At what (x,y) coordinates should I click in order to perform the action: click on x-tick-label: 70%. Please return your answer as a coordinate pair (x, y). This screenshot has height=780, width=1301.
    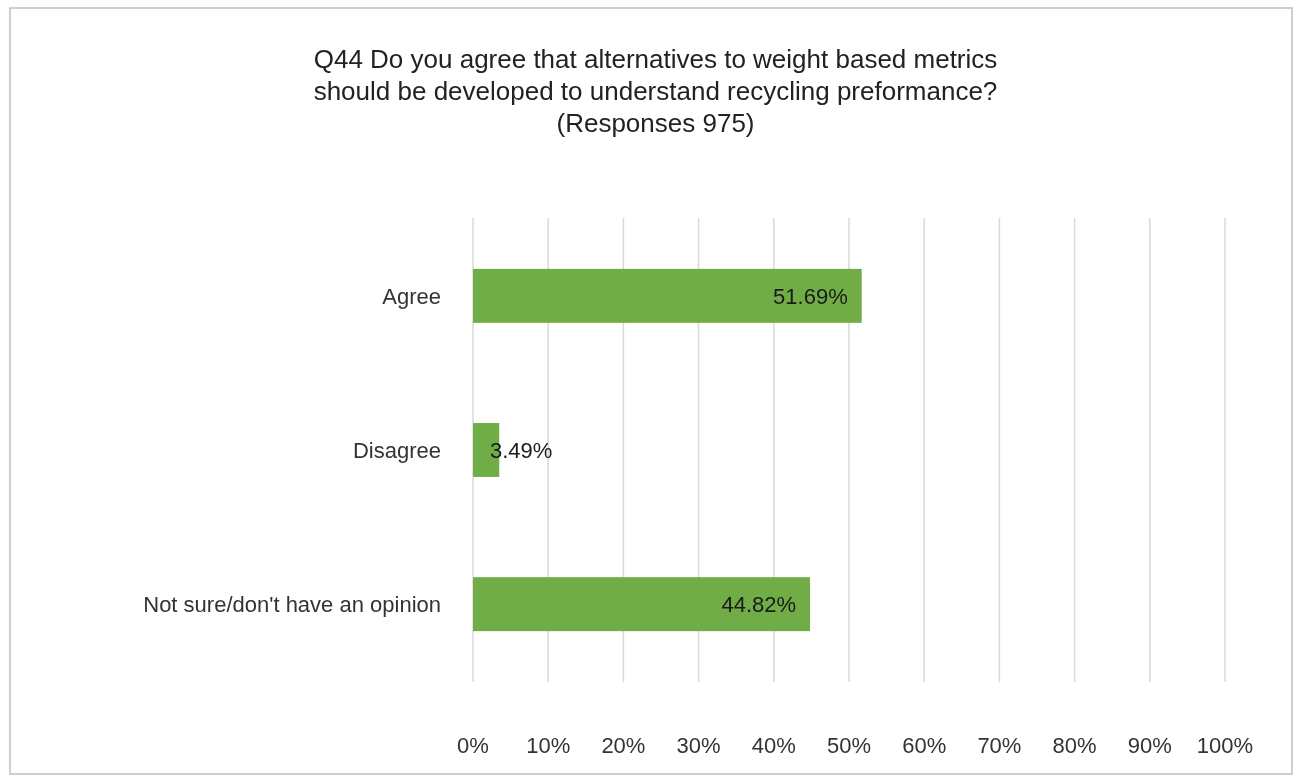
    Looking at the image, I should click on (999, 745).